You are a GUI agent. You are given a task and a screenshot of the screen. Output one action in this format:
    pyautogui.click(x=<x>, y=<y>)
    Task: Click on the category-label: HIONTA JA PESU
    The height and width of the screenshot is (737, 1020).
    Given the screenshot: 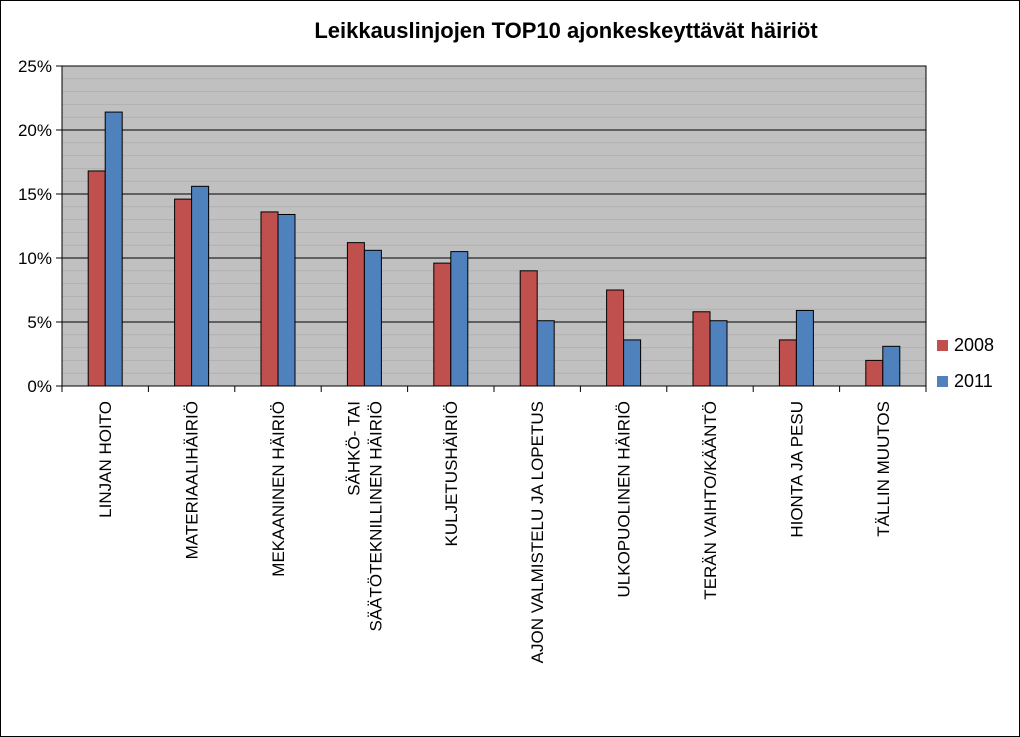 What is the action you would take?
    pyautogui.click(x=796, y=469)
    